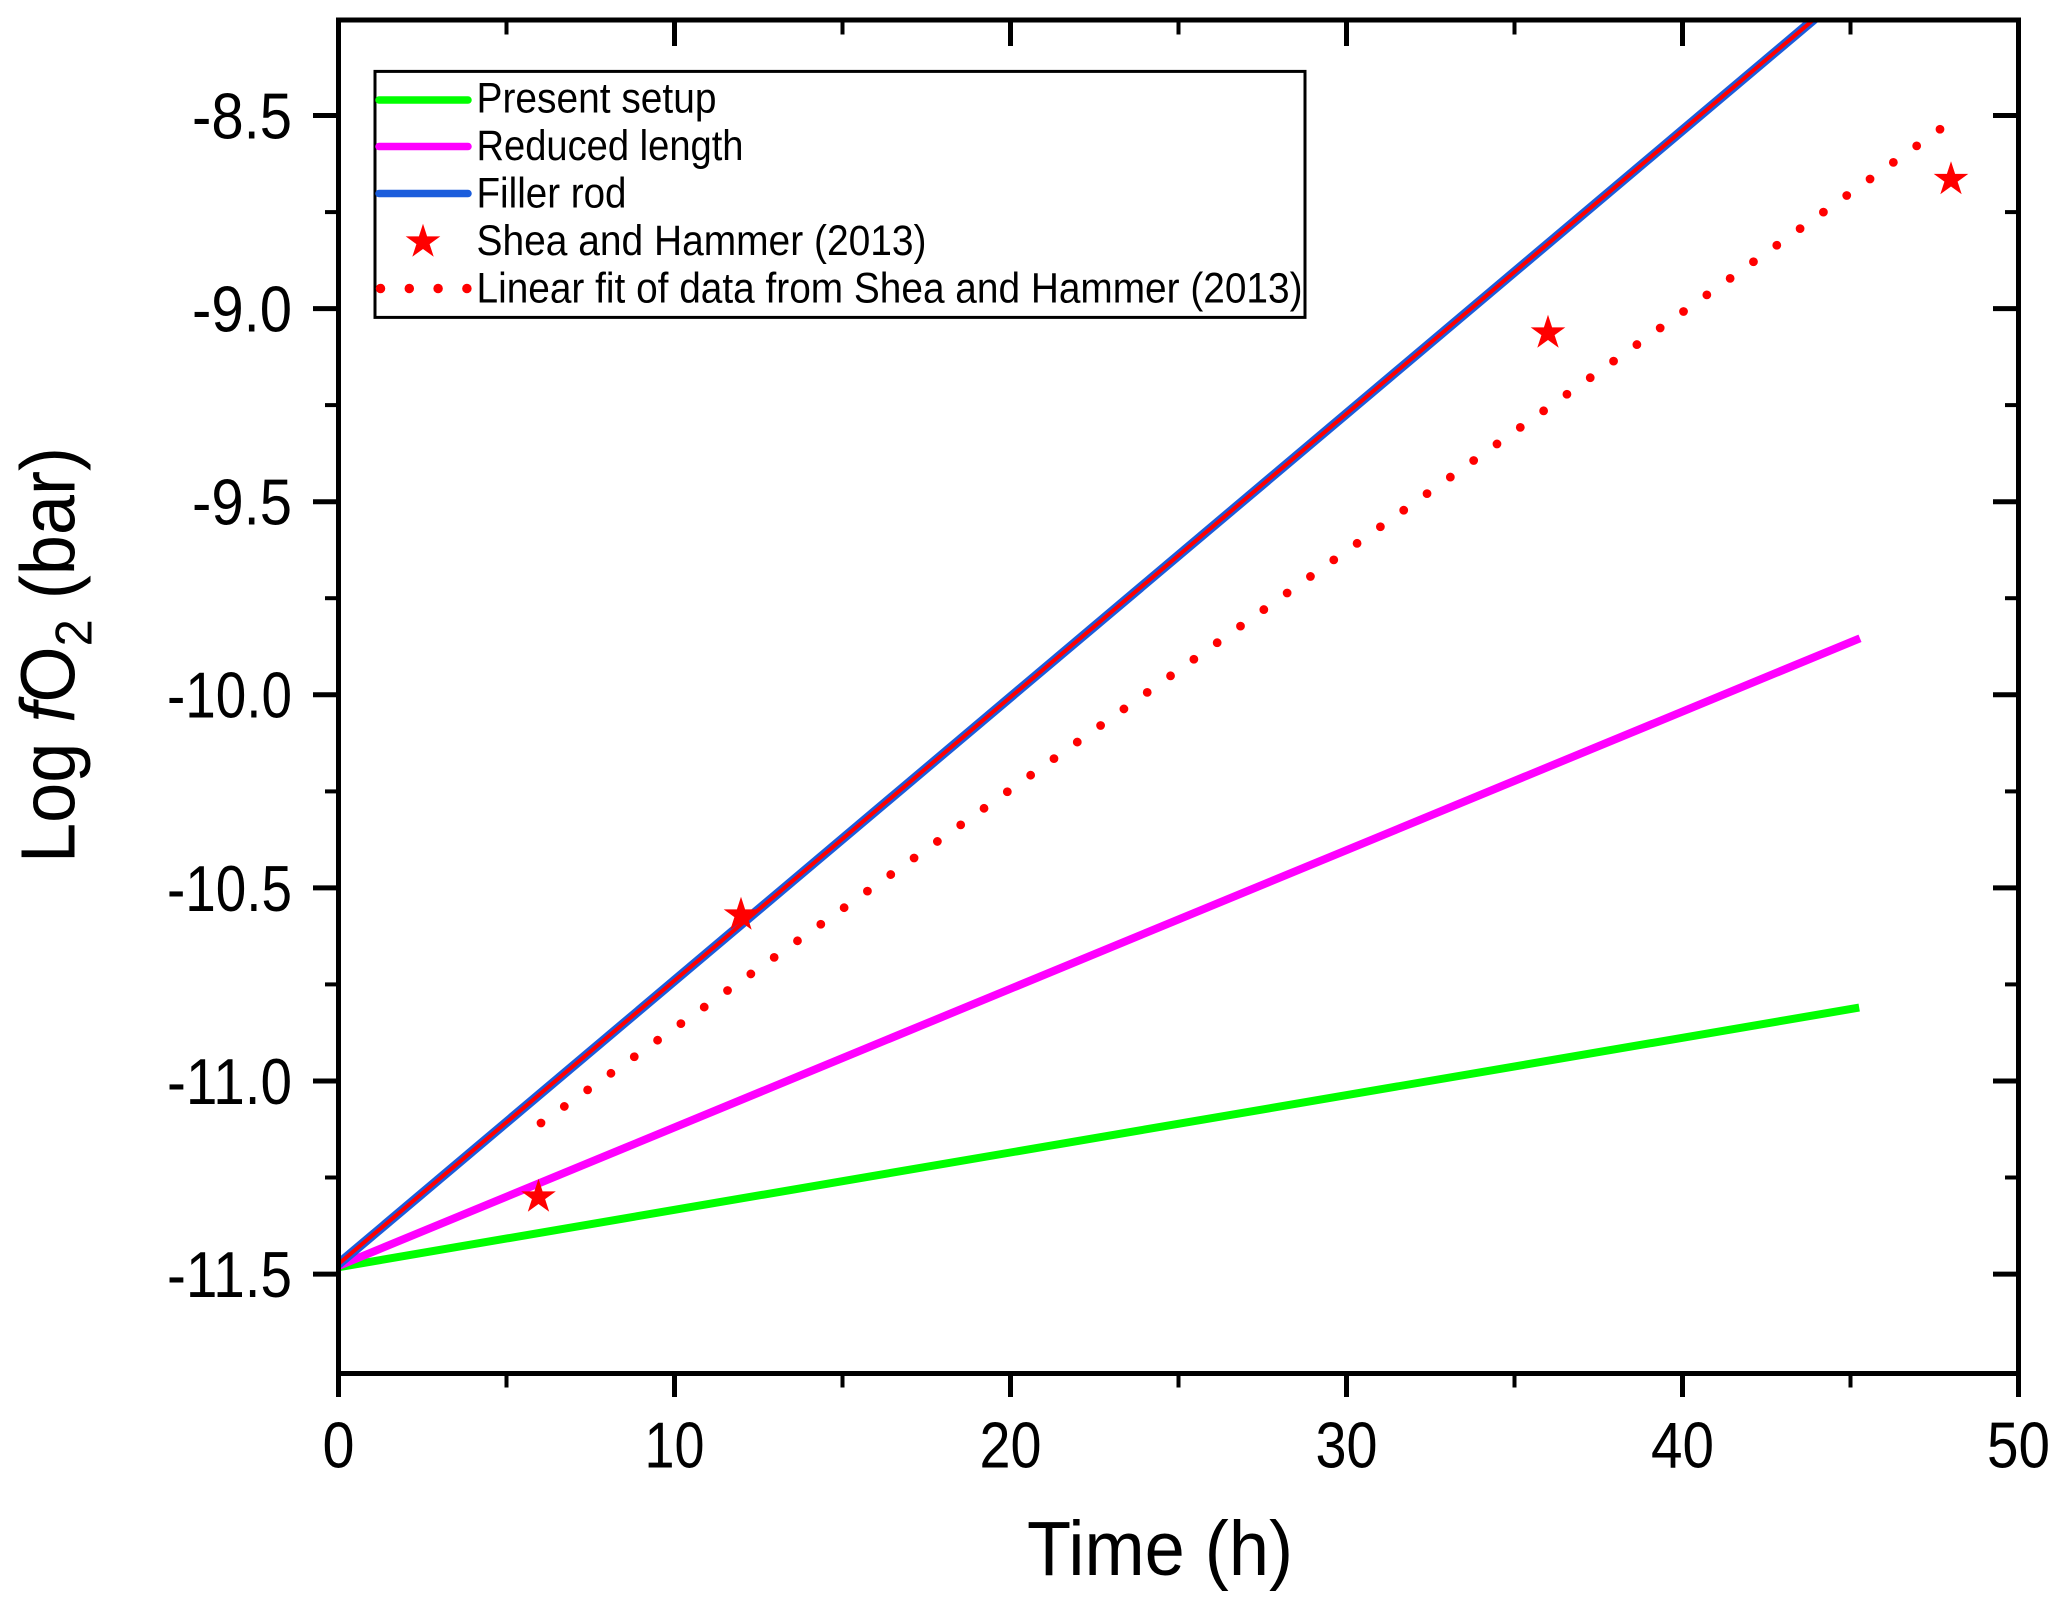  What do you see at coordinates (229, 695) in the screenshot?
I see `svg-text: -10.0` at bounding box center [229, 695].